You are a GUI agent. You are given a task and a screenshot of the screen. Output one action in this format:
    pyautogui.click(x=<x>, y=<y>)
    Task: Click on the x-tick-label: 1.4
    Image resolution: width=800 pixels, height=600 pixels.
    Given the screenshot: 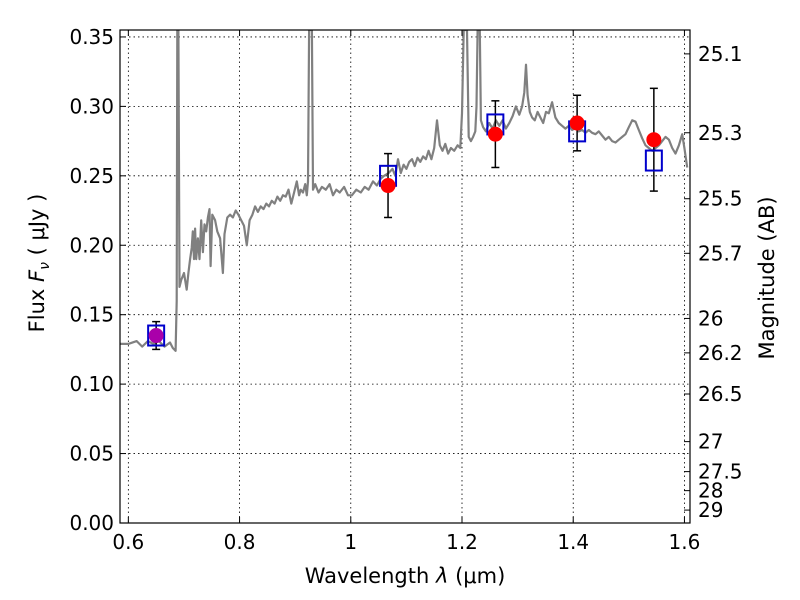 What is the action you would take?
    pyautogui.click(x=573, y=542)
    